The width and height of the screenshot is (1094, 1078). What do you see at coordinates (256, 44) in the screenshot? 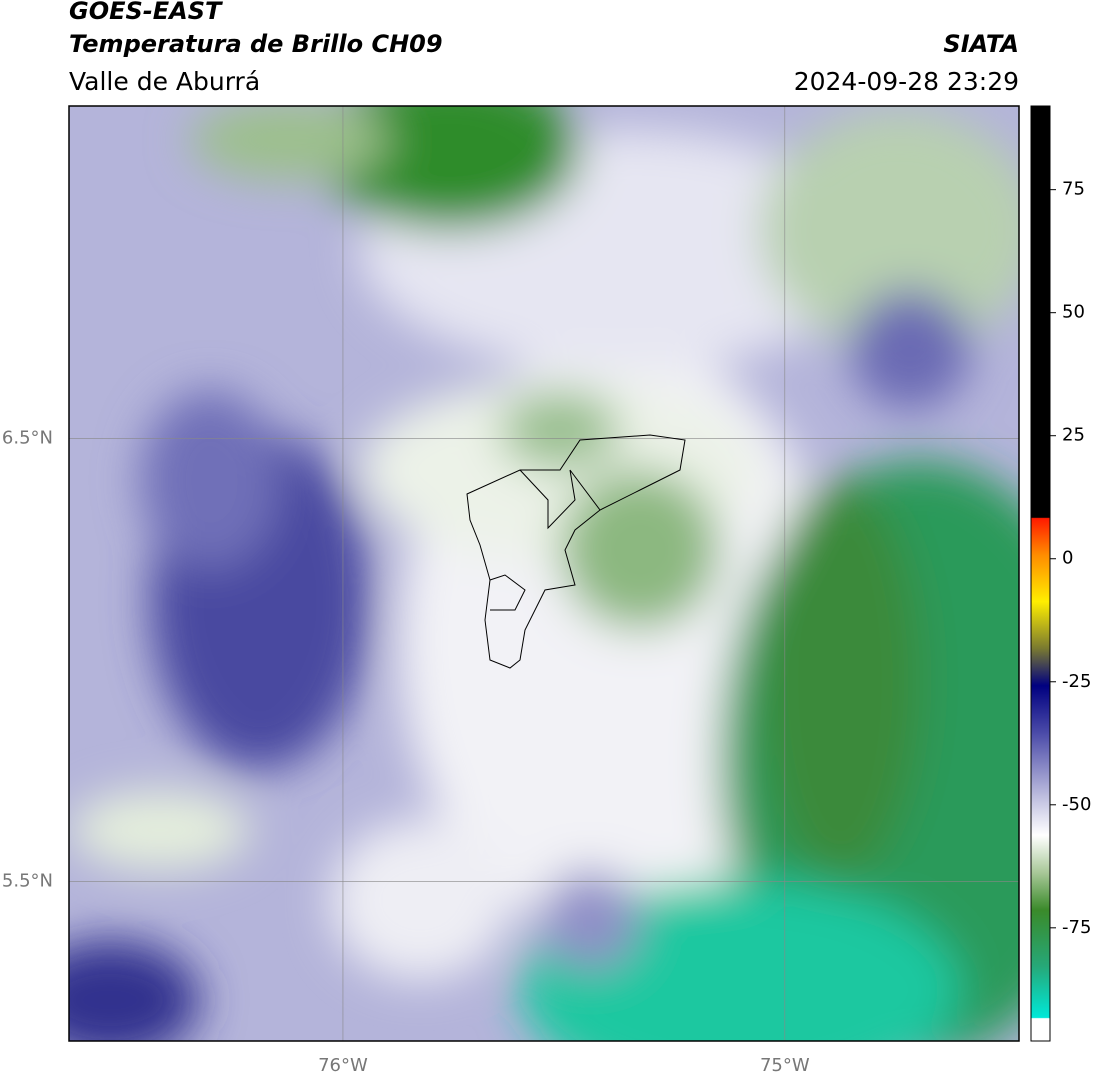
I see `title: Temperatura de Brillo CH09` at bounding box center [256, 44].